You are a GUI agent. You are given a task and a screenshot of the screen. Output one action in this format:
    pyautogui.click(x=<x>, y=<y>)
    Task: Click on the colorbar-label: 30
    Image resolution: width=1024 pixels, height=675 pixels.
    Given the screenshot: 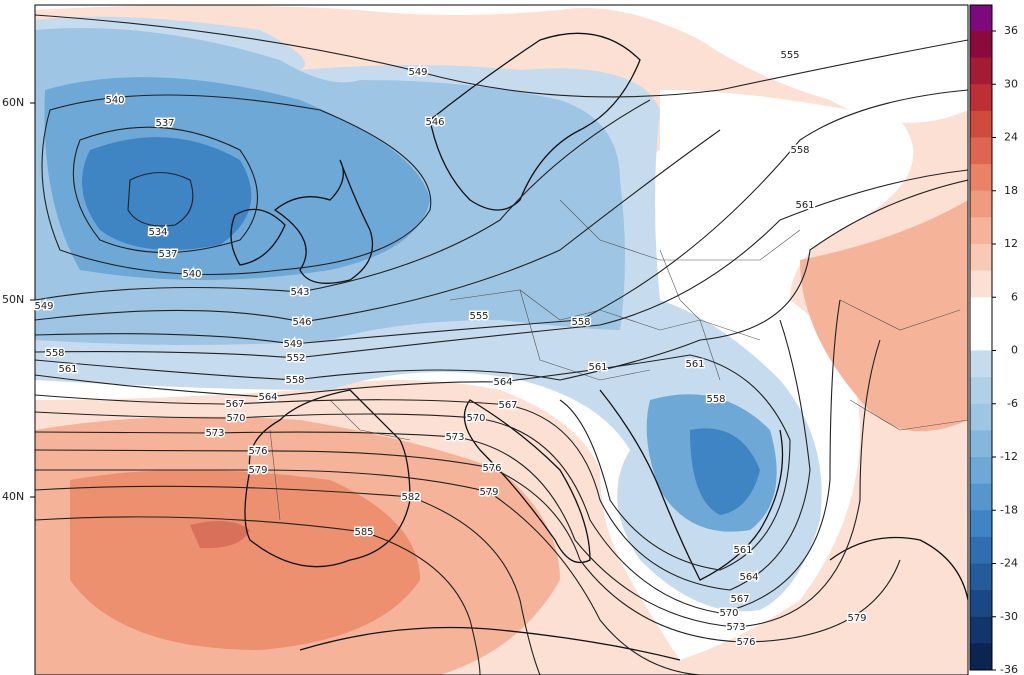 What is the action you would take?
    pyautogui.click(x=1011, y=83)
    